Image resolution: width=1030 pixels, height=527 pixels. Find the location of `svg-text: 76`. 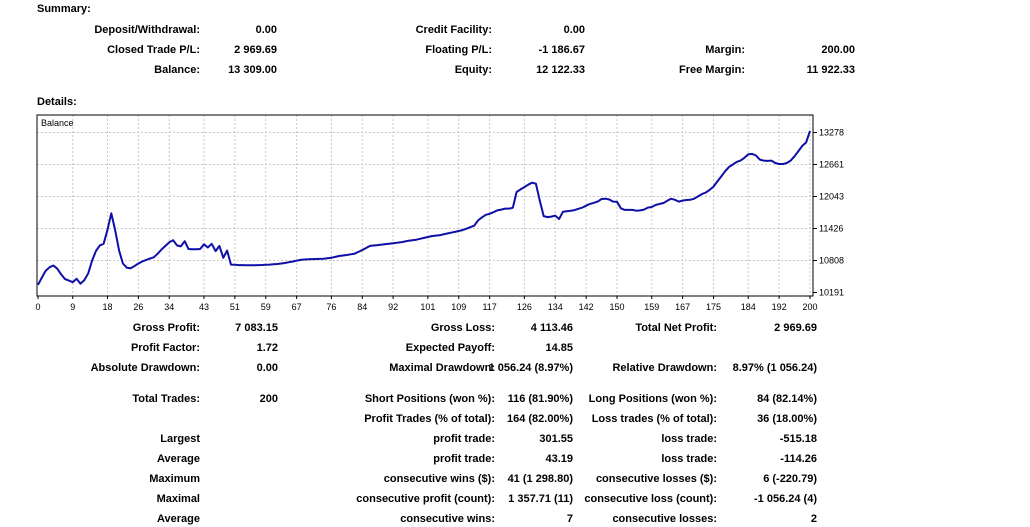

svg-text: 76 is located at coordinates (331, 307).